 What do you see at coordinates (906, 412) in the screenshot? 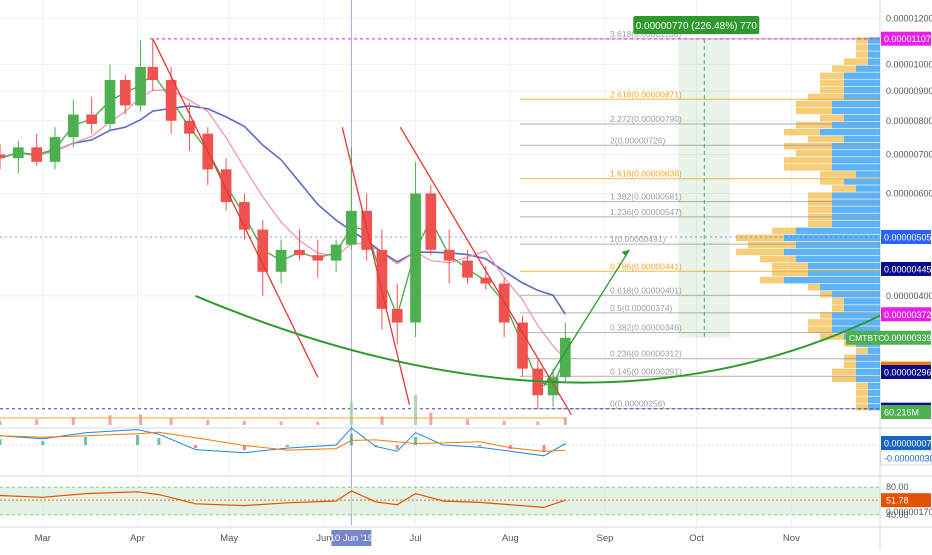
I see `volume-tag-box` at bounding box center [906, 412].